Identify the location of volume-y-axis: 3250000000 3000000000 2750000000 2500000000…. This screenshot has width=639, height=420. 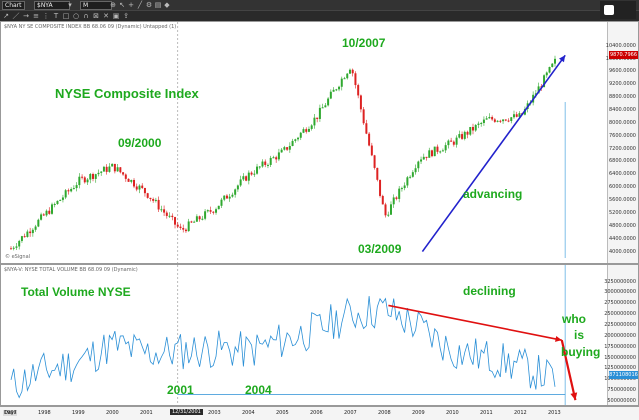
(621, 335).